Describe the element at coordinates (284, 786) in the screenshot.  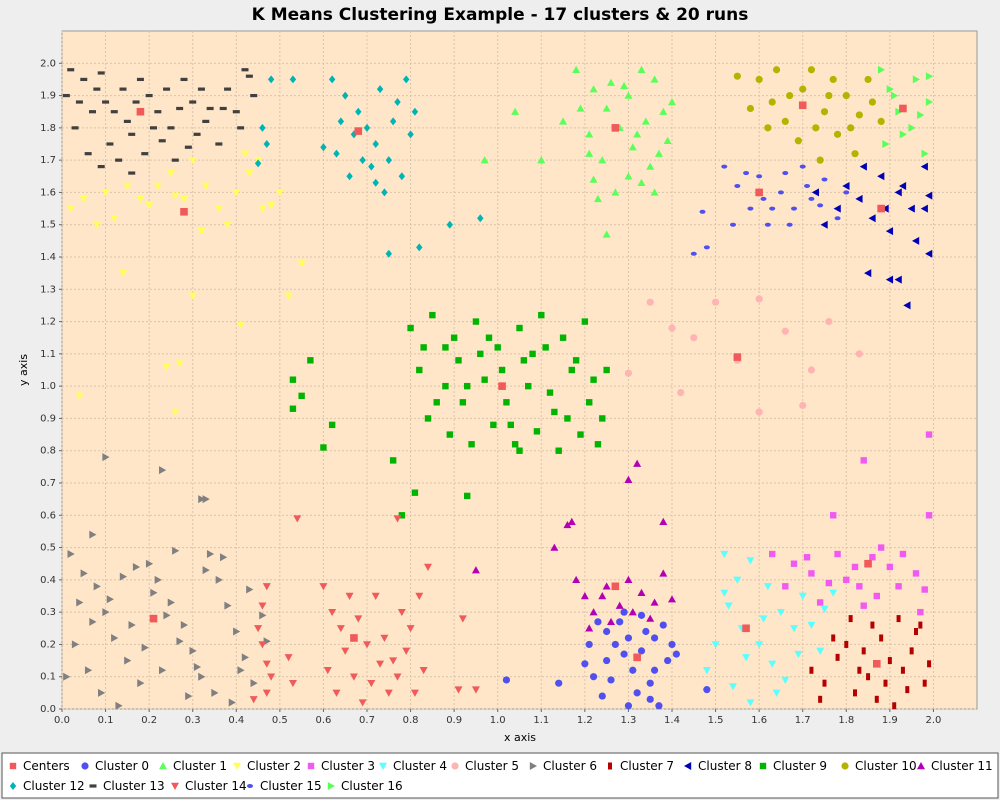
I see `legend-item: Cluster 15` at that location.